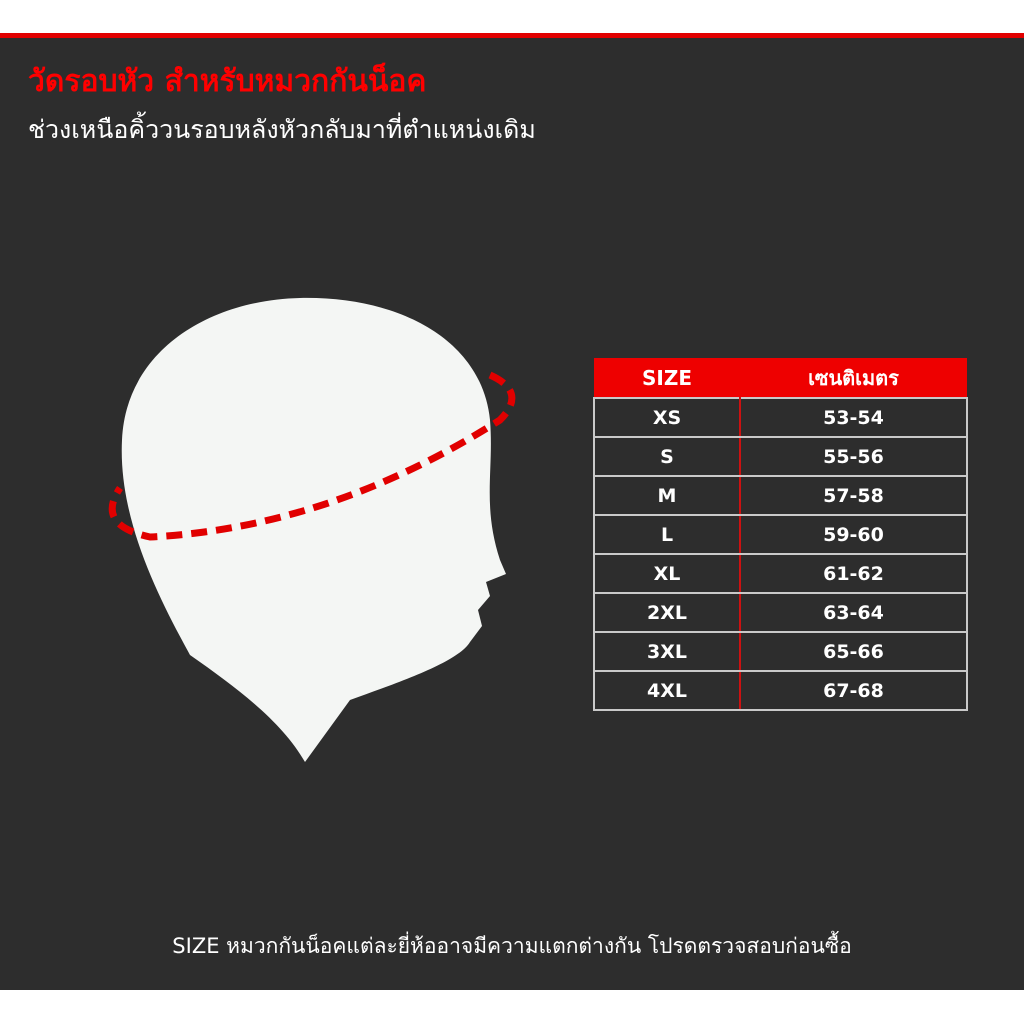  I want to click on size-cell: S, so click(667, 456).